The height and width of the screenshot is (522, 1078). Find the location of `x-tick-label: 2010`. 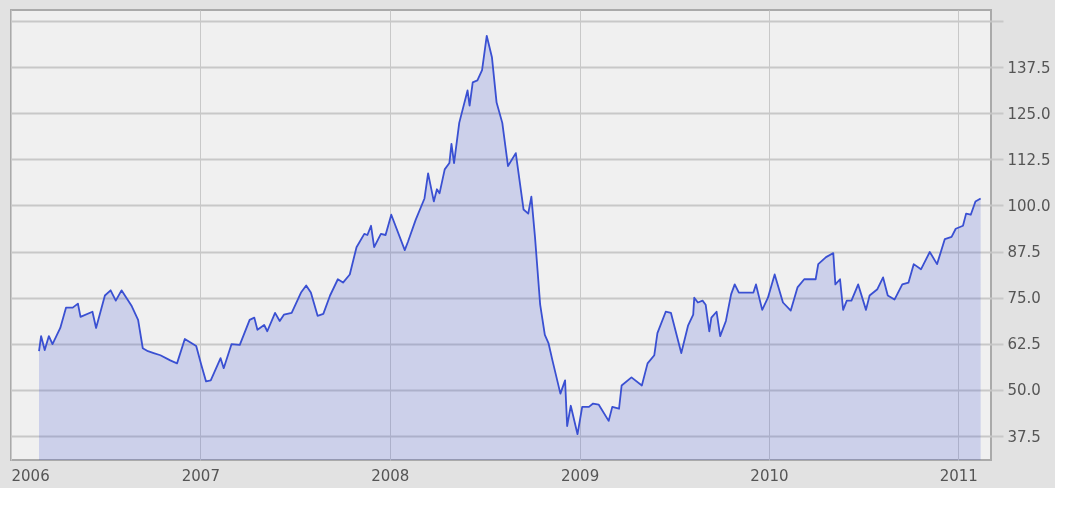

x-tick-label: 2010 is located at coordinates (769, 475).